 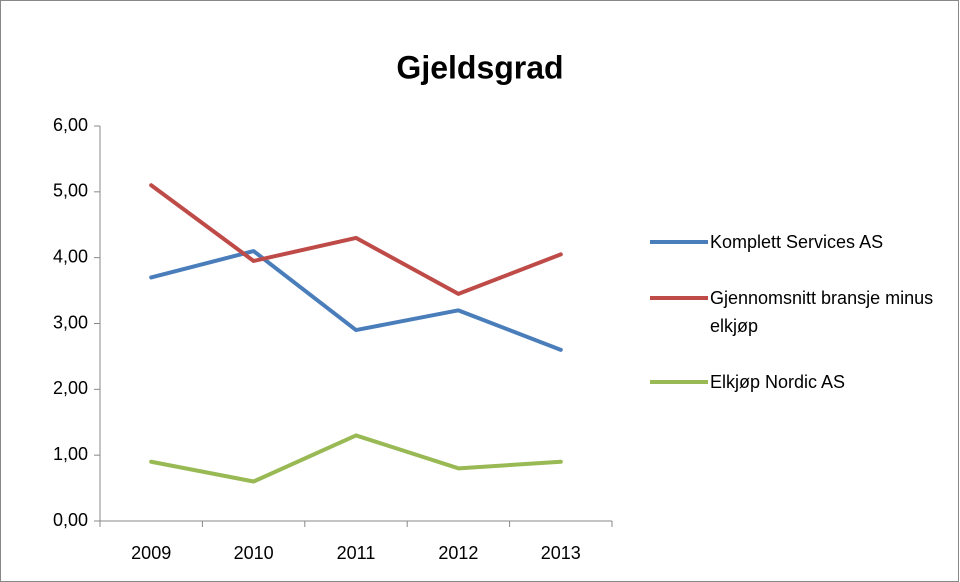 I want to click on legend-label: Elkjøp Nordic AS, so click(x=778, y=382).